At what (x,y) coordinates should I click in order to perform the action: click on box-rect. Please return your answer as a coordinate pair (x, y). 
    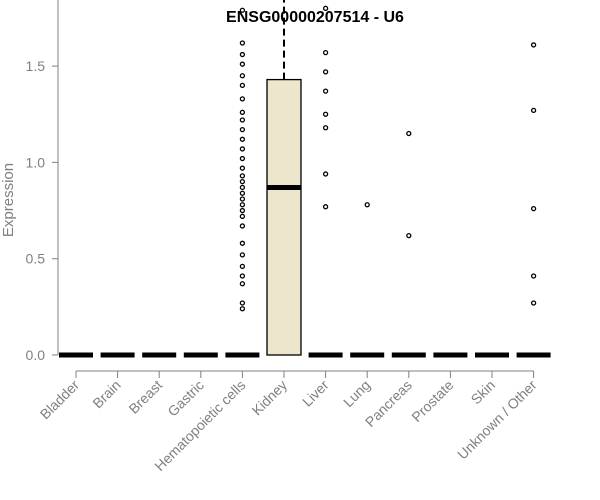
    Looking at the image, I should click on (284, 217).